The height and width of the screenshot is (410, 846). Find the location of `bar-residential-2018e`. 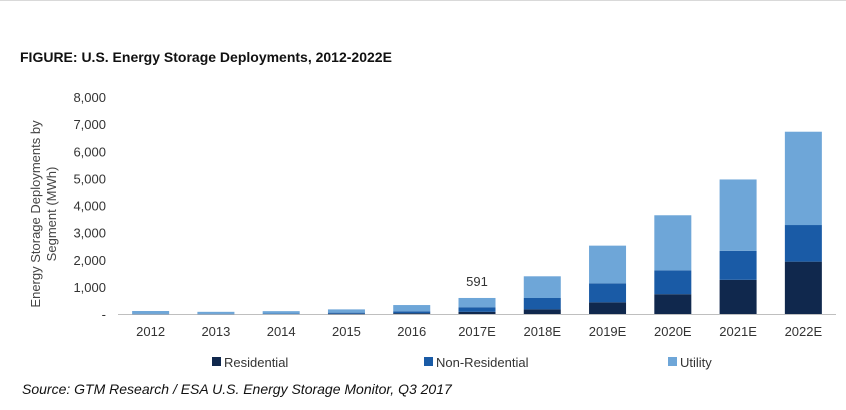

bar-residential-2018e is located at coordinates (542, 311).